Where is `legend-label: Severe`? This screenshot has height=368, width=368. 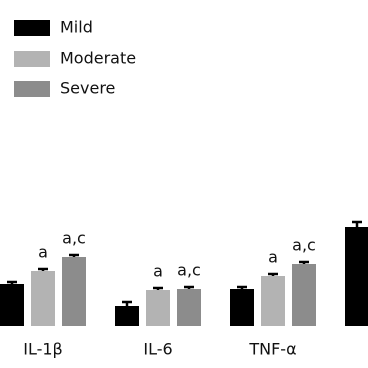 legend-label: Severe is located at coordinates (87, 88).